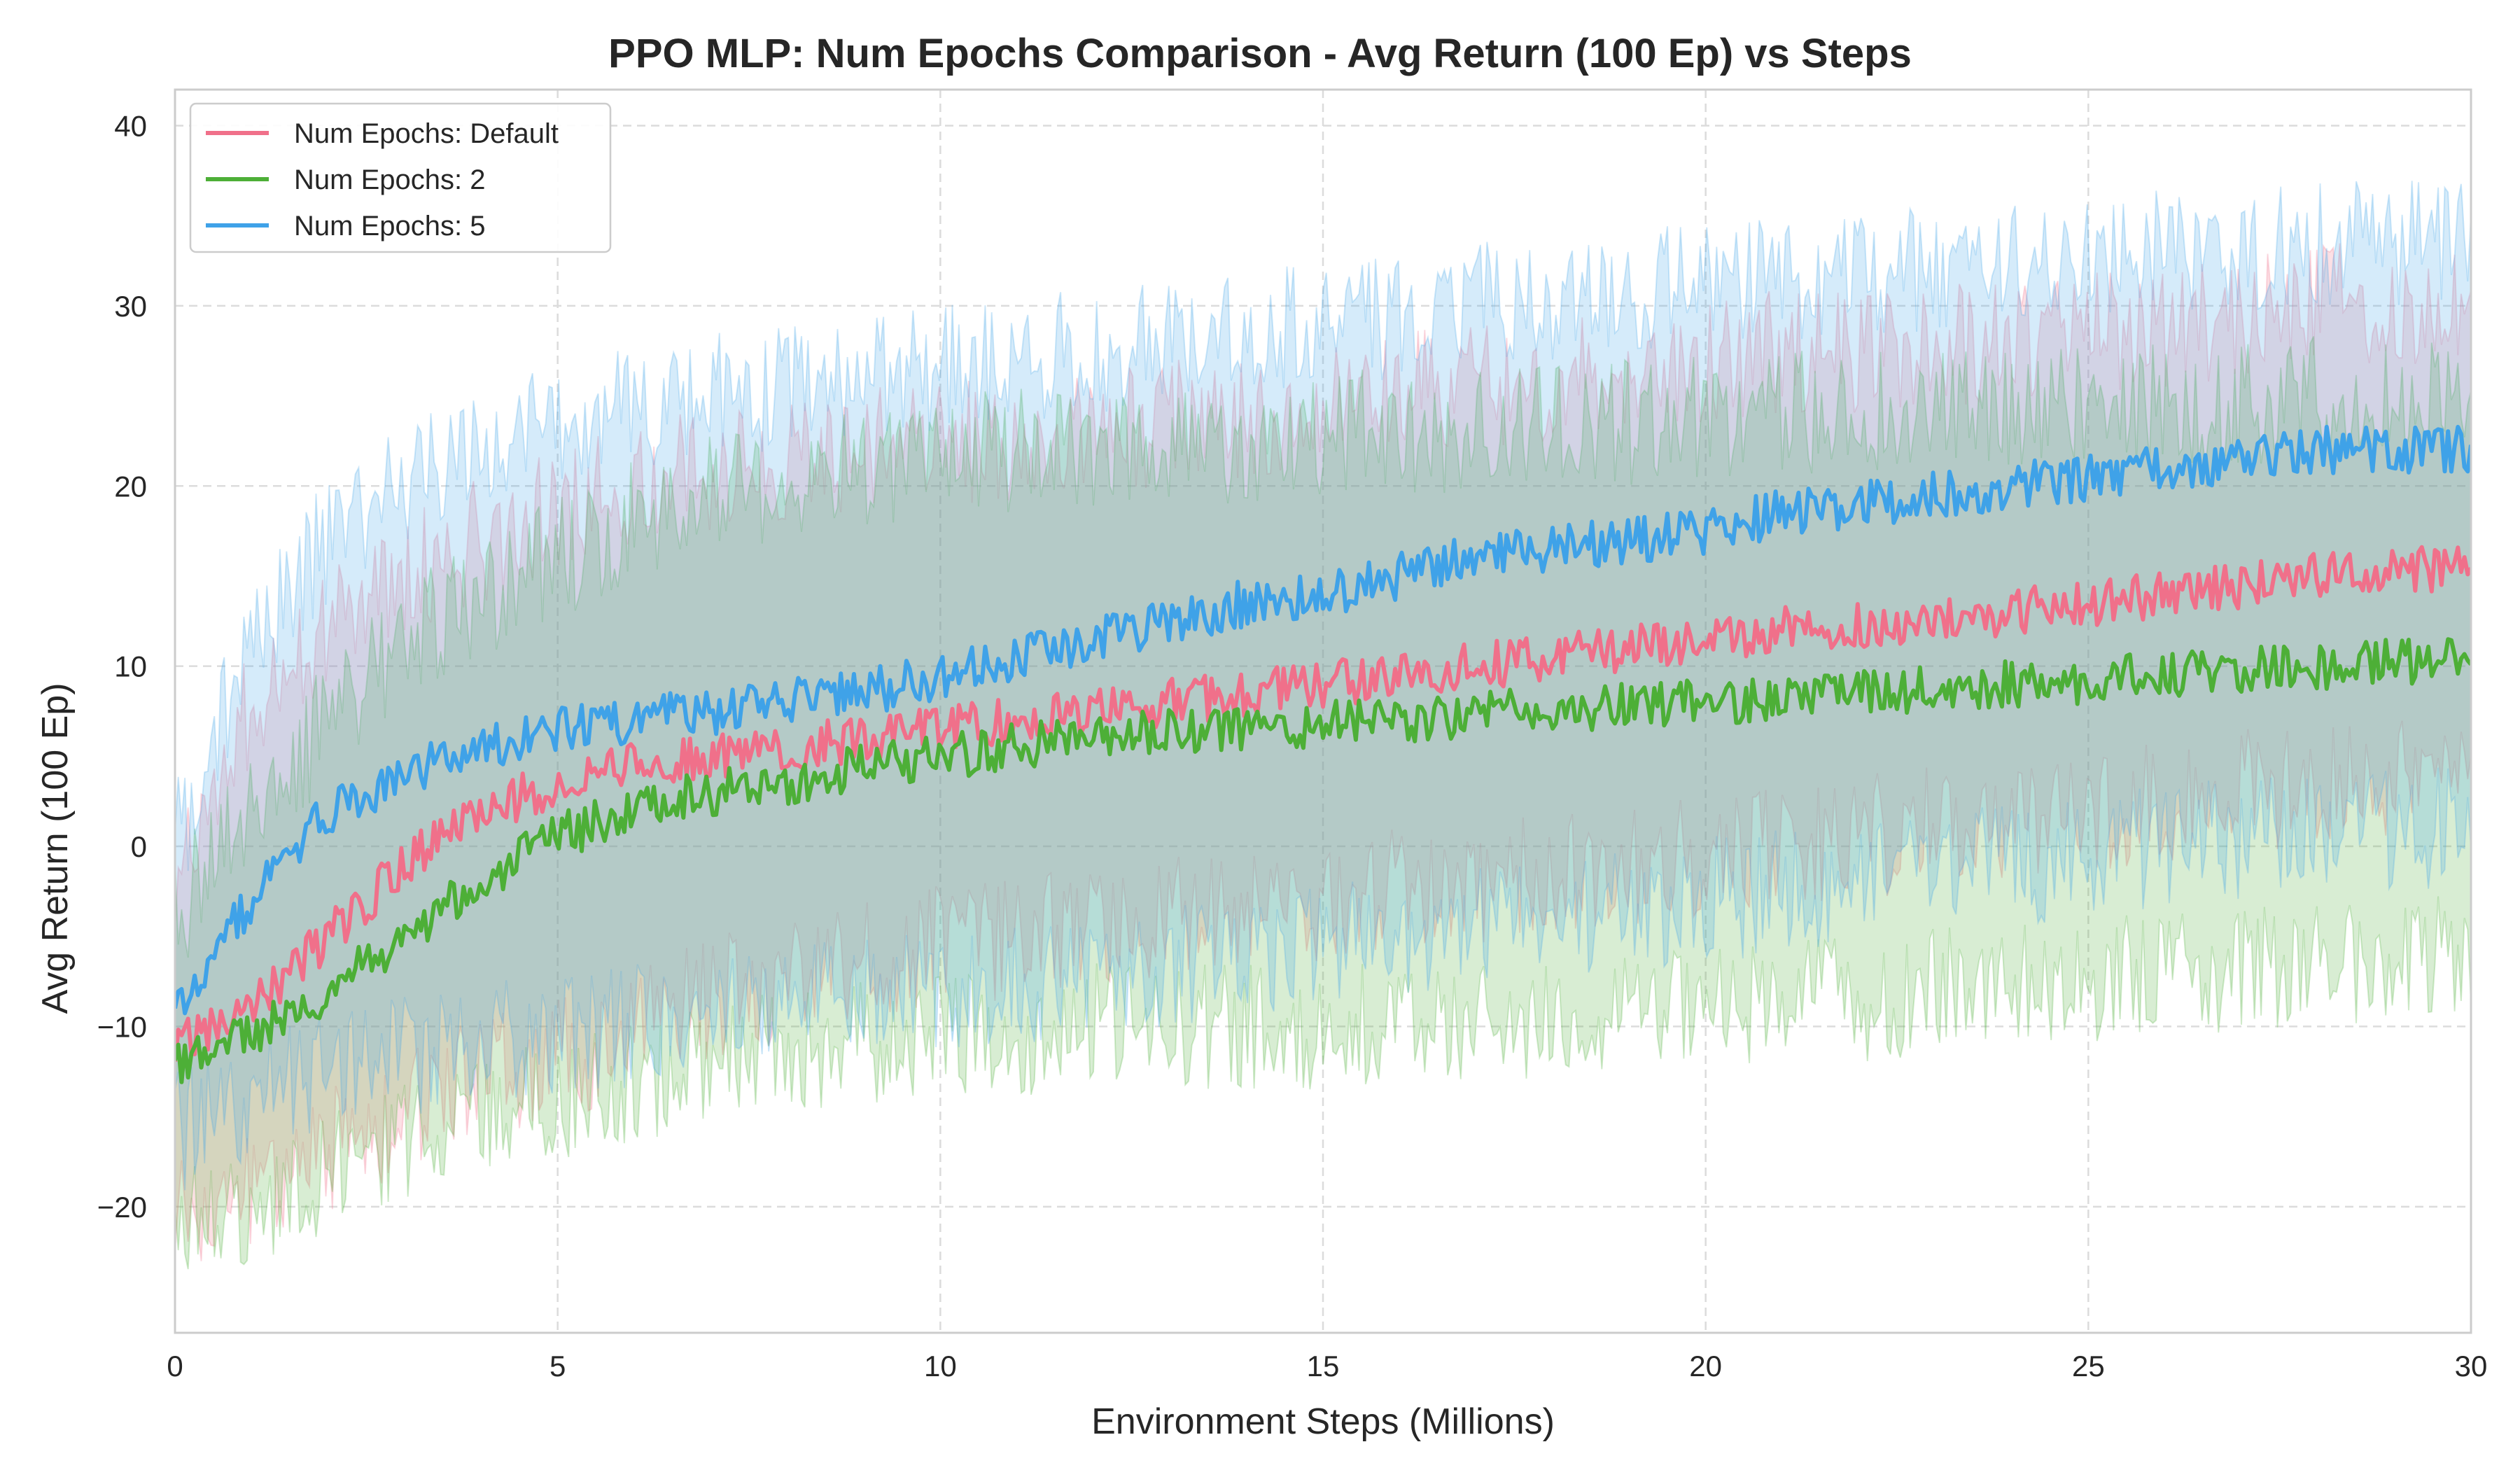 The width and height of the screenshot is (2520, 1470). What do you see at coordinates (426, 133) in the screenshot?
I see `legend-label-num-epochs-default: Num Epochs: Default` at bounding box center [426, 133].